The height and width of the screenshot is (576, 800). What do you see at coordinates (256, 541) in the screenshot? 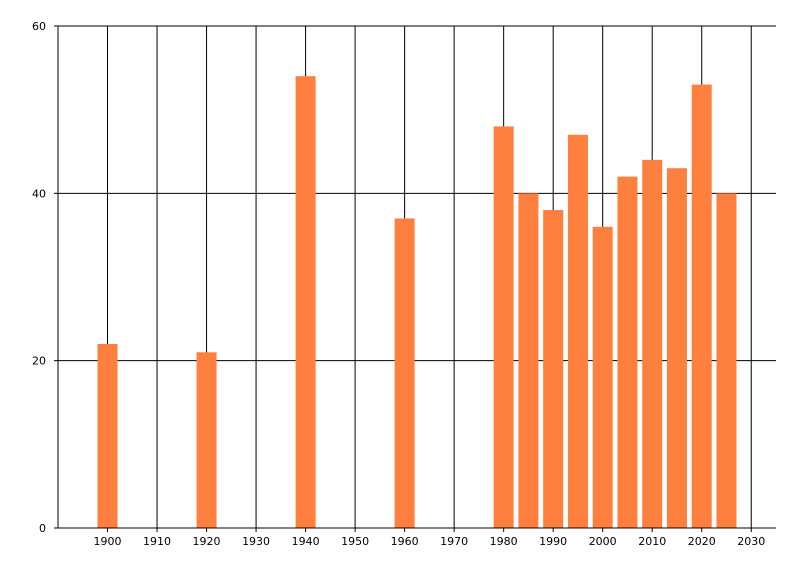
I see `x-tick-label: 1930` at bounding box center [256, 541].